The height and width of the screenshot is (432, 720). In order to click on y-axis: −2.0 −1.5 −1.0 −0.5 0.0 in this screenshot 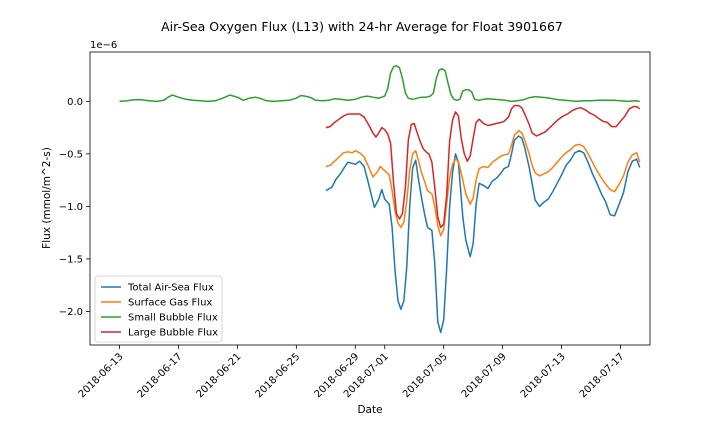, I will do `click(74, 207)`.